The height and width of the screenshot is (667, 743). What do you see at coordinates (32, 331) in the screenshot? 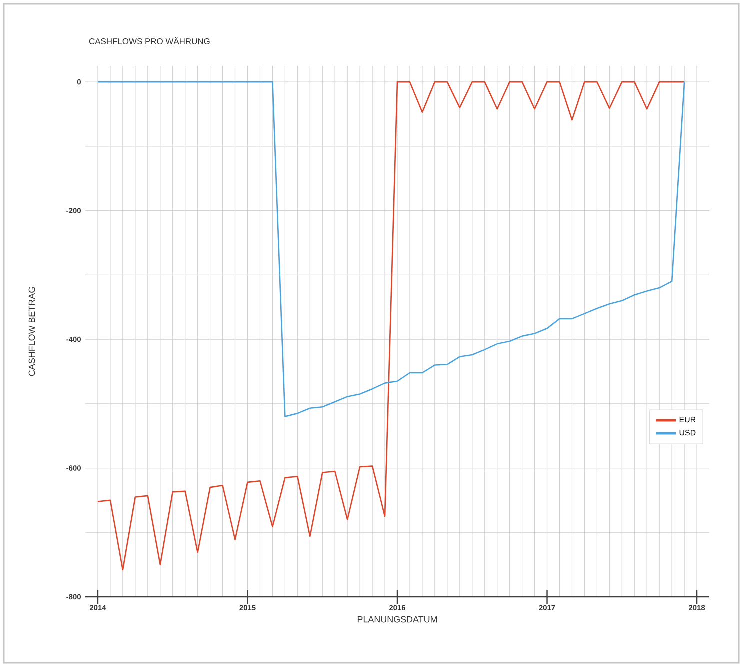
I see `y-axis-title: CASHFLOW BETRAG` at bounding box center [32, 331].